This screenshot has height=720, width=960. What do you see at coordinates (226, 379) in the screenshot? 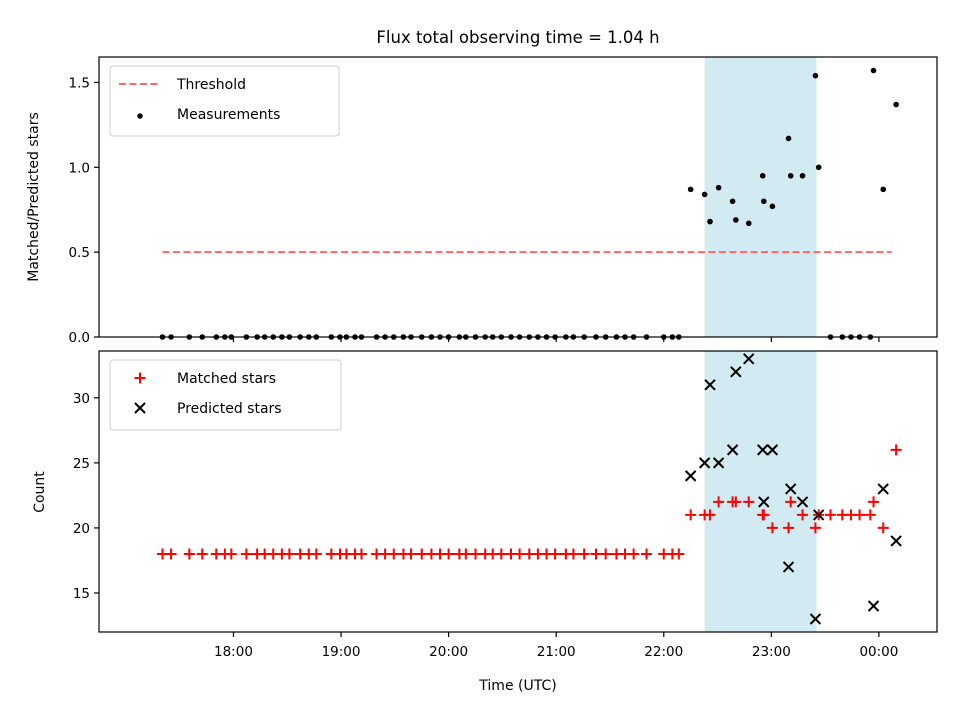
I see `legend-label: Matched stars` at bounding box center [226, 379].